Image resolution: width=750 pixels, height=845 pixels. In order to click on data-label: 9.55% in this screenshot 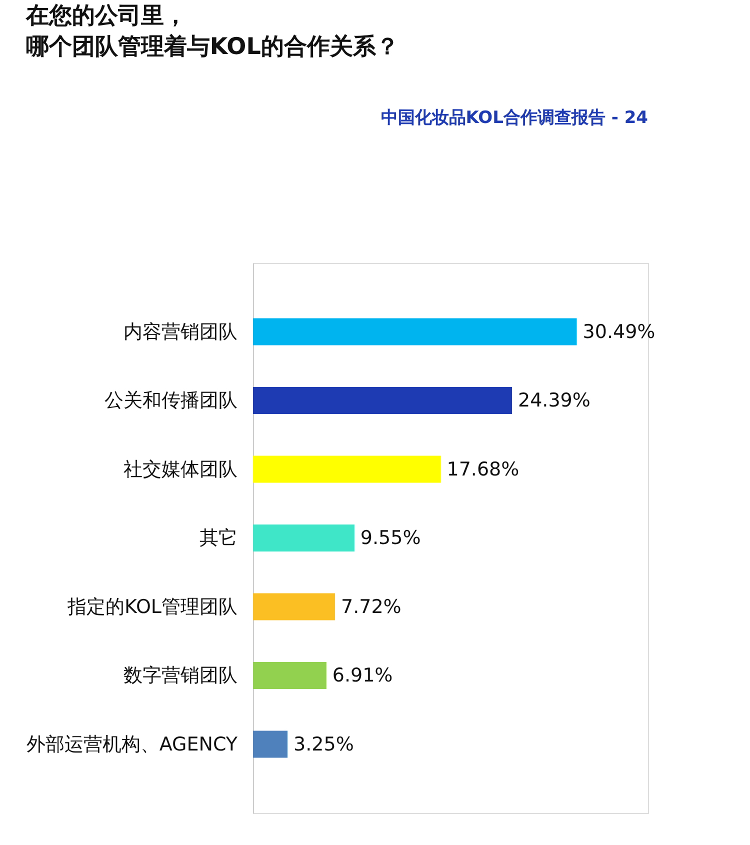, I will do `click(390, 538)`.